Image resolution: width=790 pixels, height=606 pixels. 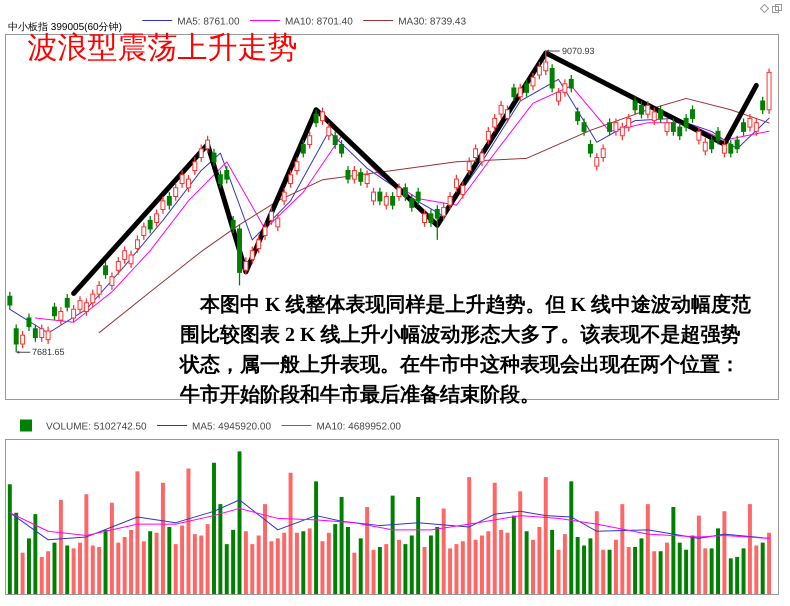 What do you see at coordinates (232, 426) in the screenshot?
I see `legend-label: MA5: 4945920.00` at bounding box center [232, 426].